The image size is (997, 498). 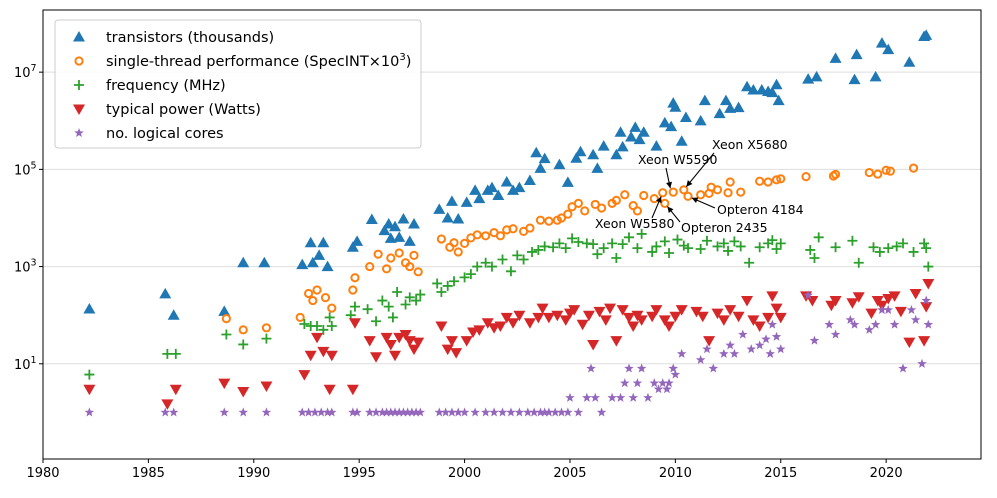 What do you see at coordinates (25, 169) in the screenshot?
I see `y-tick-label: 10⁵` at bounding box center [25, 169].